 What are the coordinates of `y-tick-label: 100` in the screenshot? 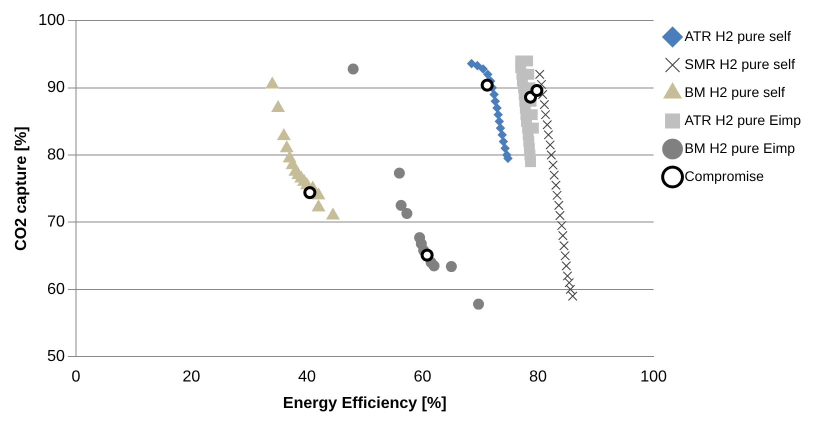 It's located at (51, 21).